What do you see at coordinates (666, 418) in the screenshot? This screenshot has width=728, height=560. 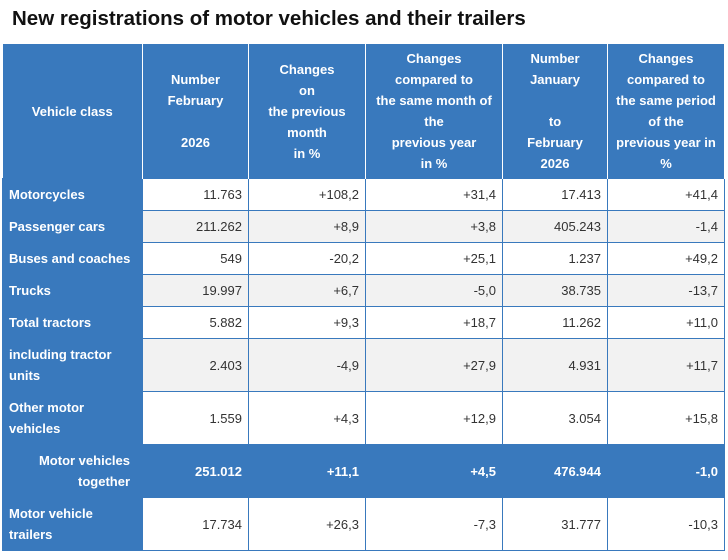 I see `cell-change-same-period-previous-year: +15,8` at bounding box center [666, 418].